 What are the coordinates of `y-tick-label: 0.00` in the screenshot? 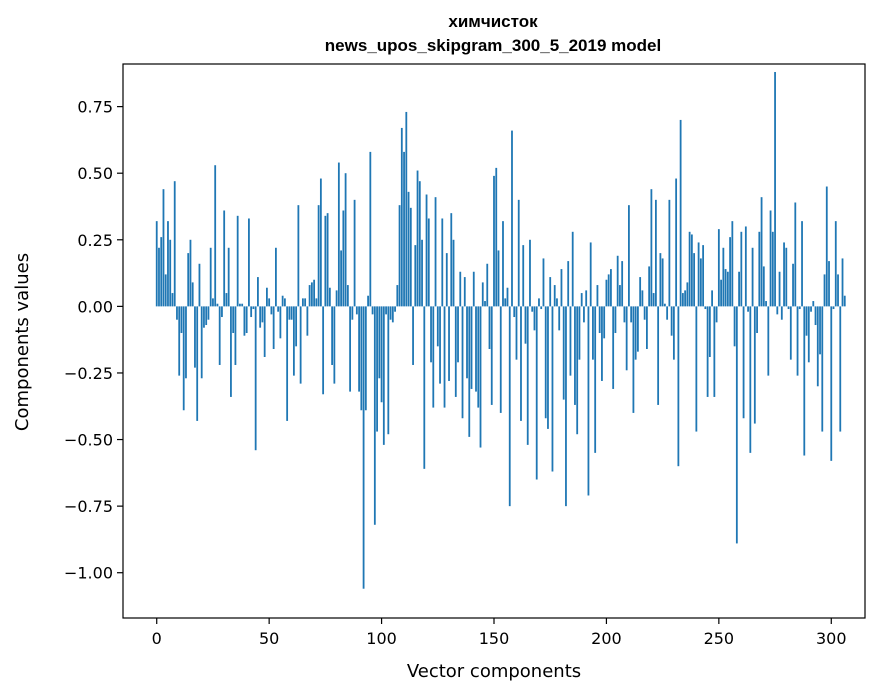 It's located at (95, 306).